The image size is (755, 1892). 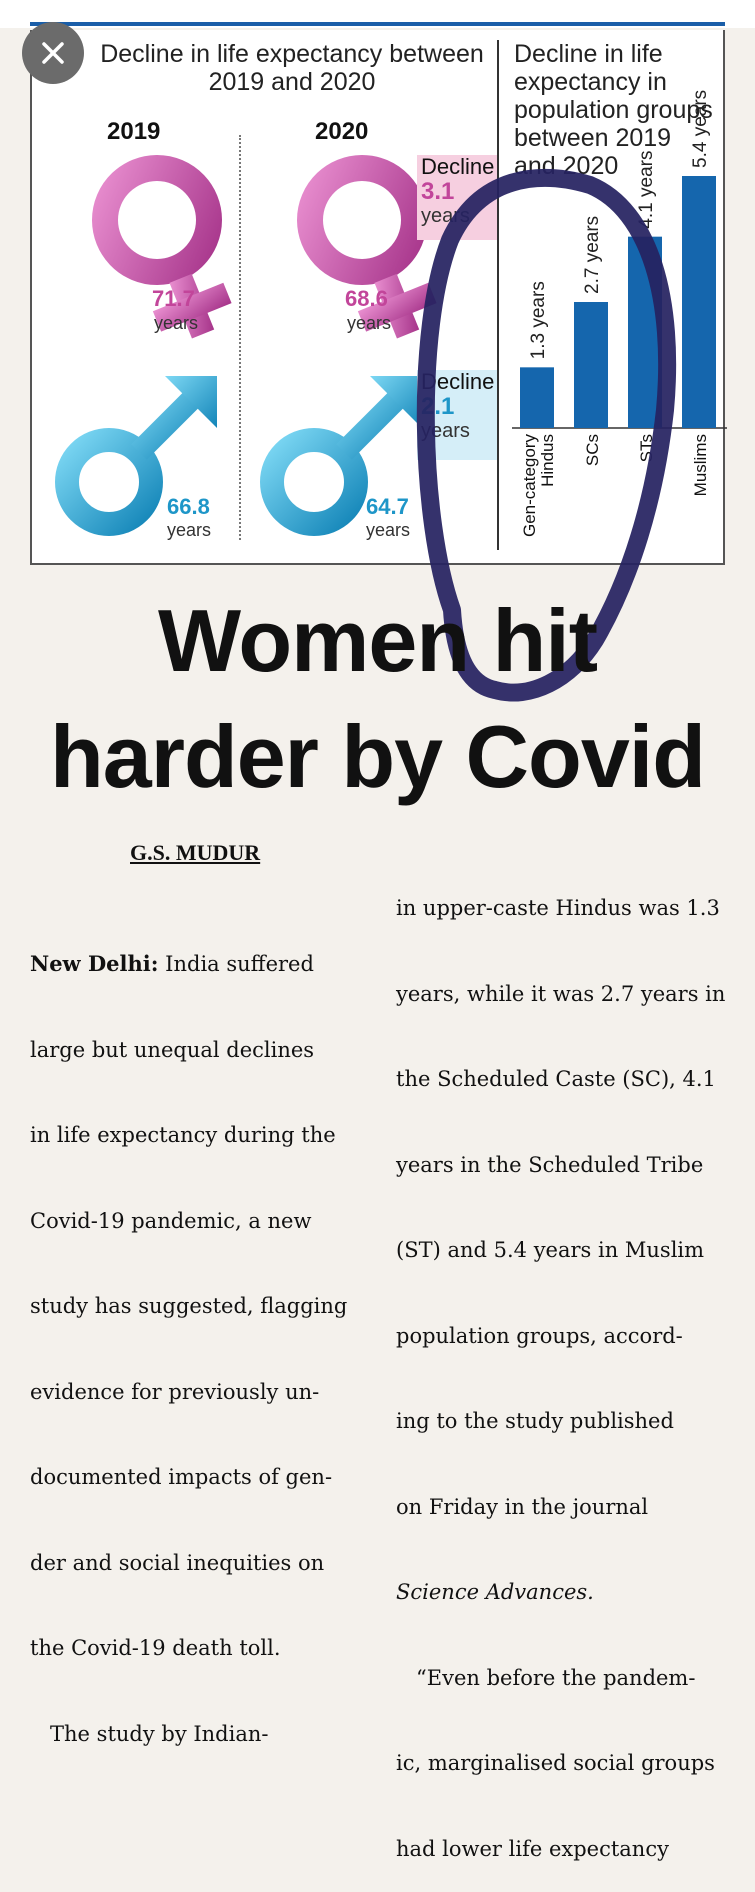 I want to click on col2-line: years, while it was 2.7 years in, so click(x=561, y=993).